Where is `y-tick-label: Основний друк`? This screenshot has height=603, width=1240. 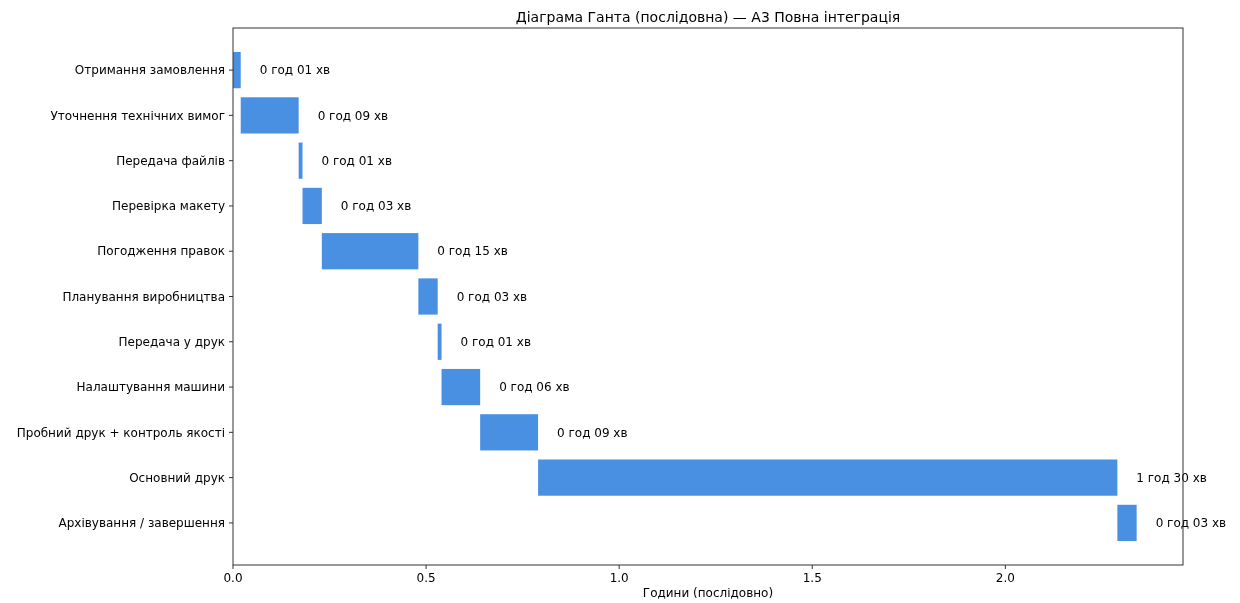 y-tick-label: Основний друк is located at coordinates (177, 477).